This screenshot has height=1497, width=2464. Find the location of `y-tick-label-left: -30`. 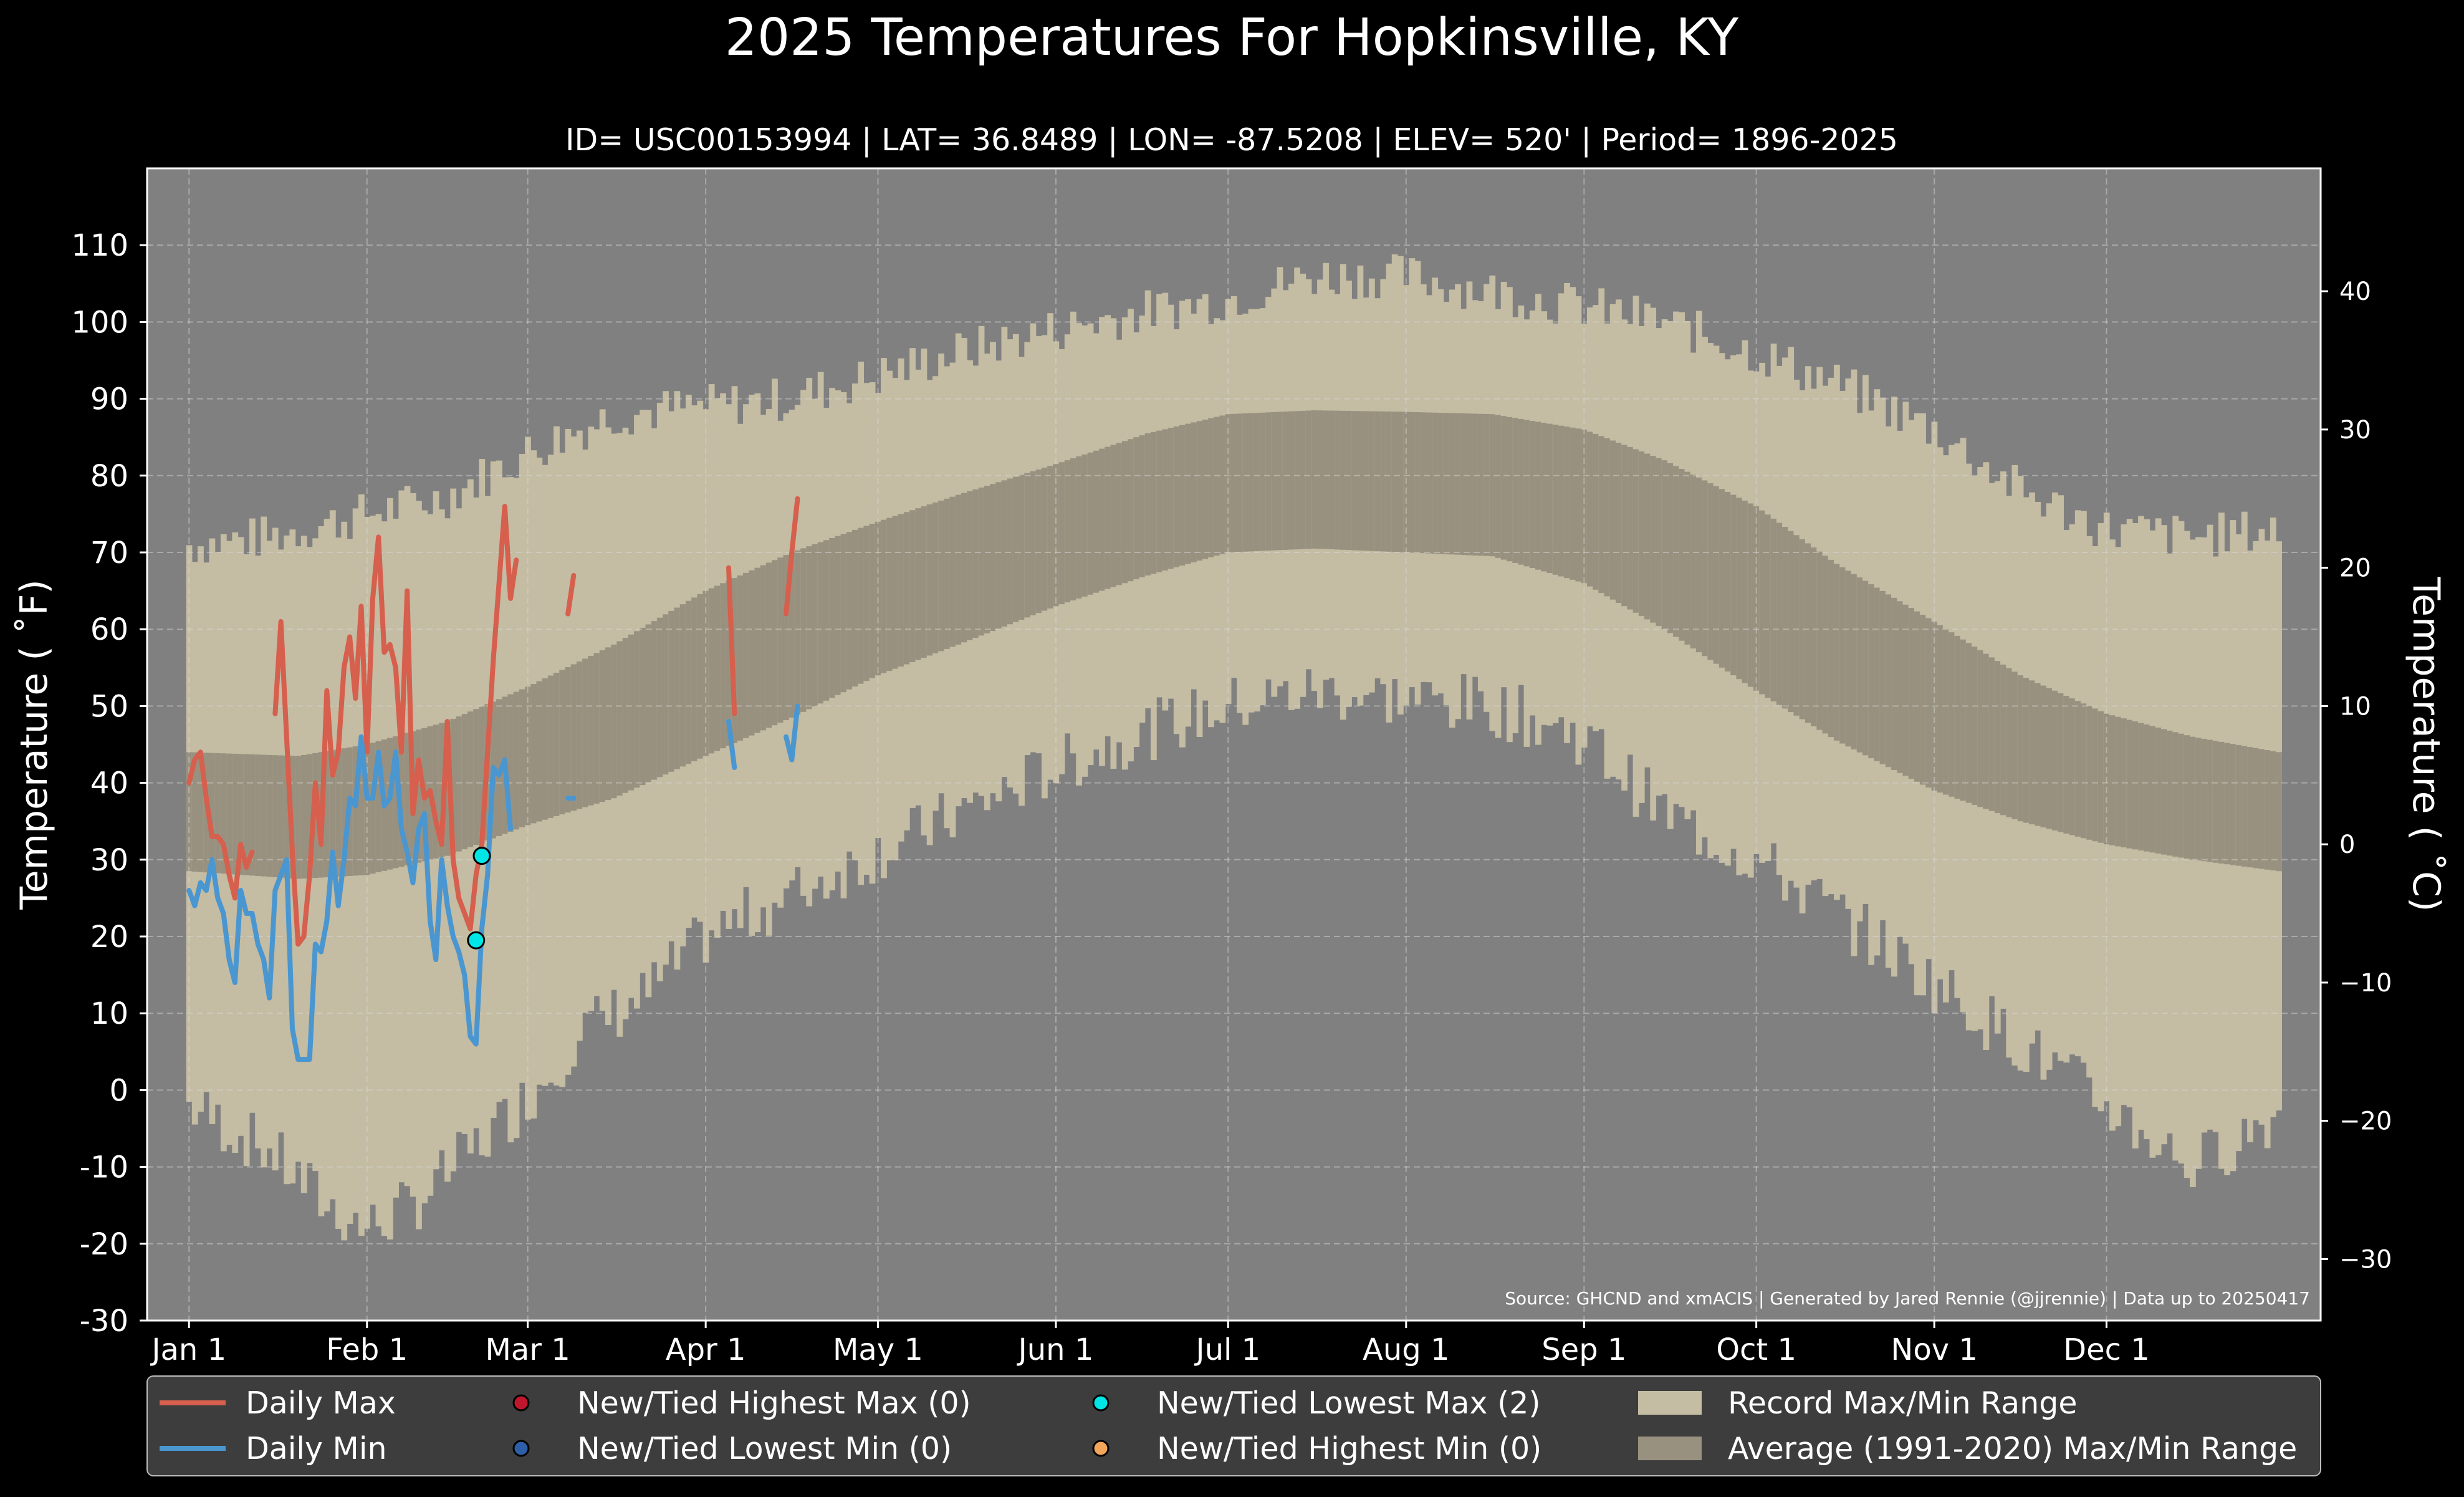

y-tick-label-left: -30 is located at coordinates (104, 1321).